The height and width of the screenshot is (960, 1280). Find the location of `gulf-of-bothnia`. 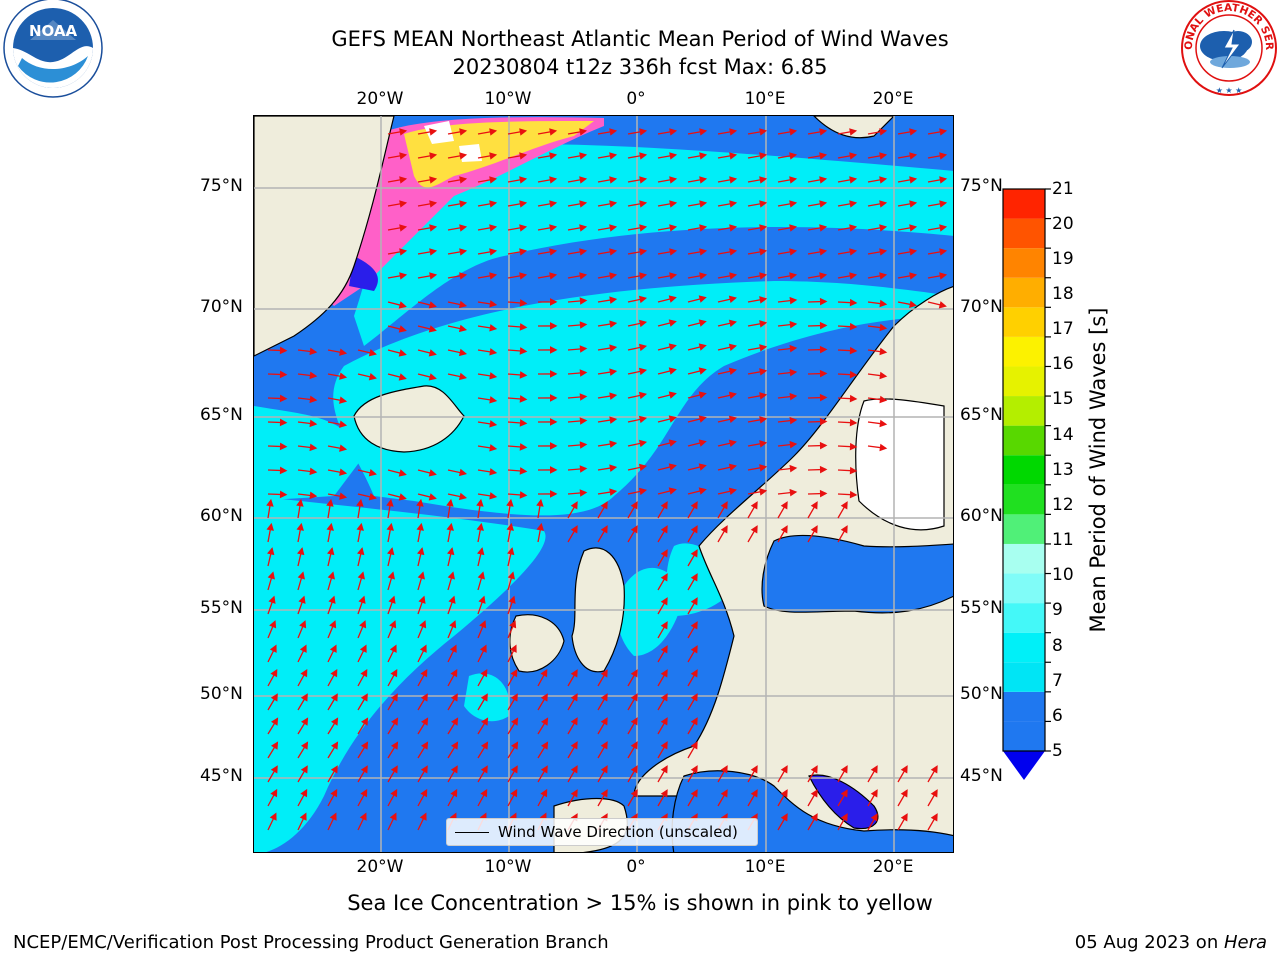

gulf-of-bothnia is located at coordinates (900, 464).